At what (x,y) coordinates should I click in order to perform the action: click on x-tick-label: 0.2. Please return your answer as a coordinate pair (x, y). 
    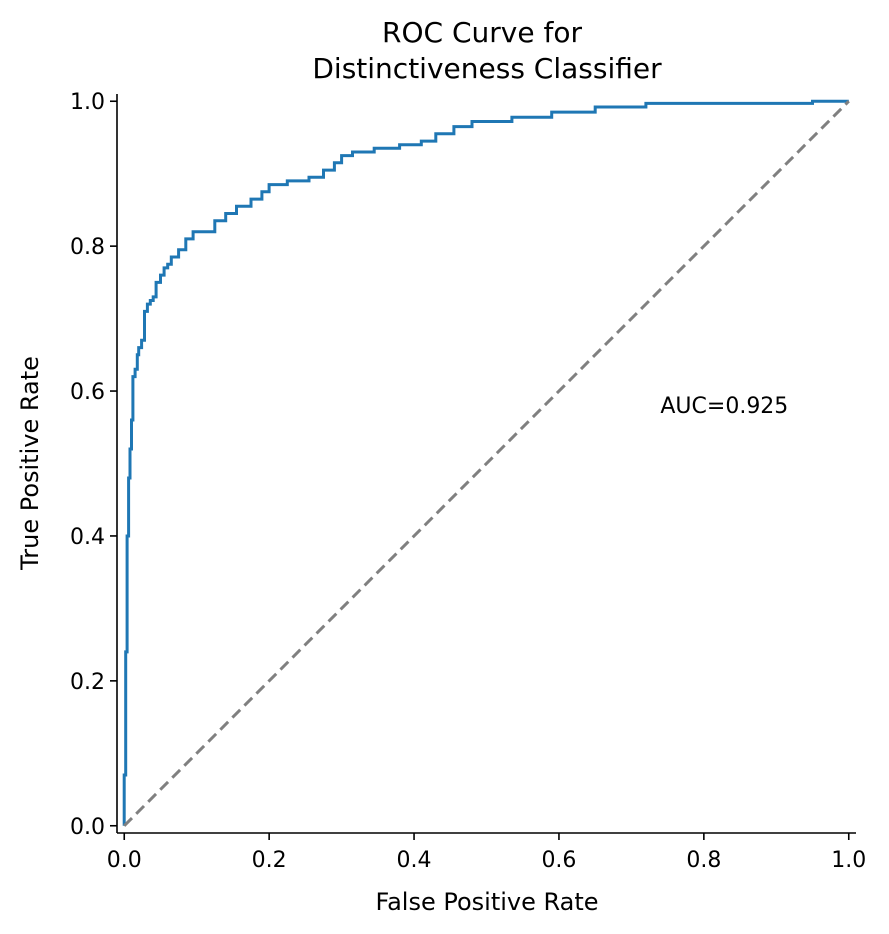
    Looking at the image, I should click on (269, 860).